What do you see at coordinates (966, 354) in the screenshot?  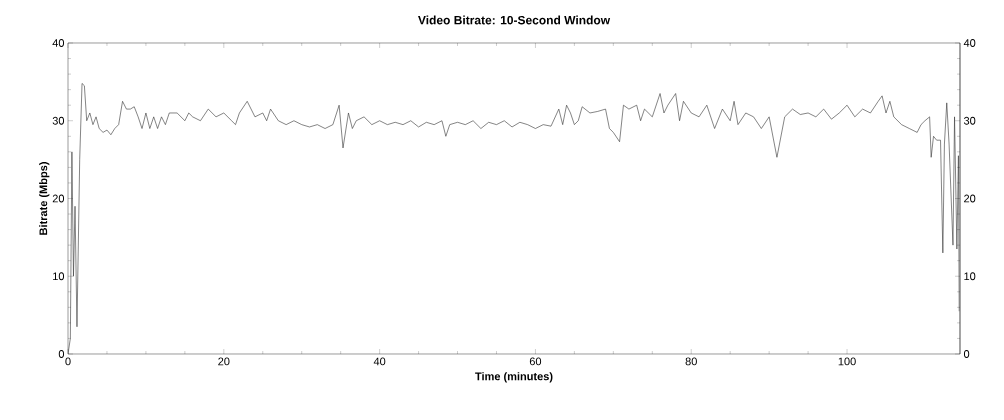 I see `y2-tick-label: 0` at bounding box center [966, 354].